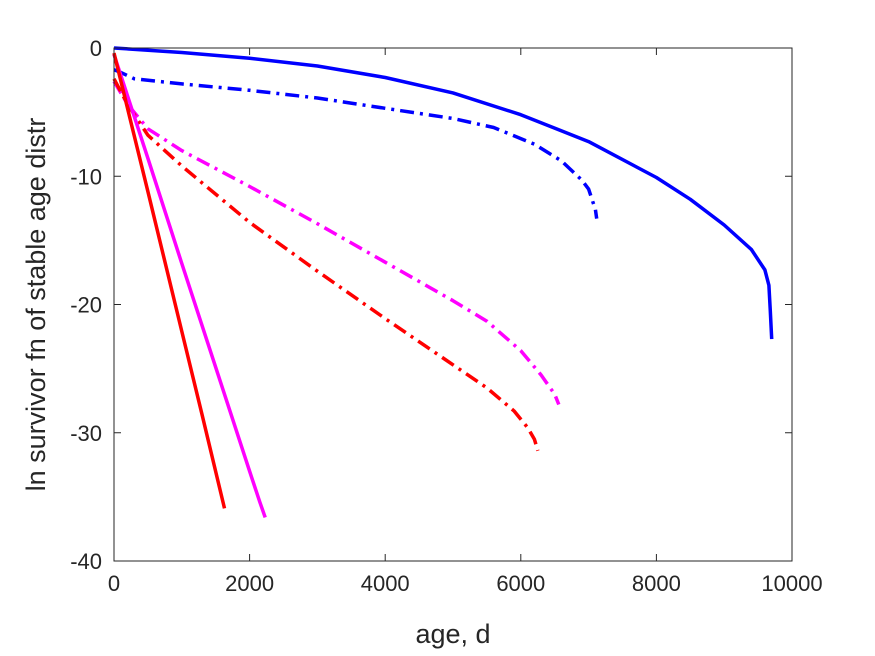  Describe the element at coordinates (791, 583) in the screenshot. I see `x-tick-label-5: 10000` at that location.